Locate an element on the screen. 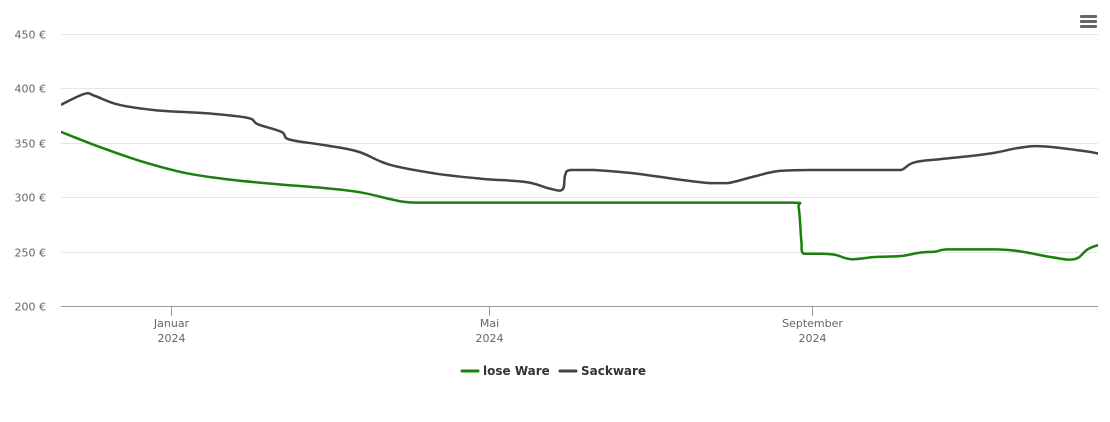 This screenshot has width=1110, height=422. legend-item: Sackware is located at coordinates (602, 371).